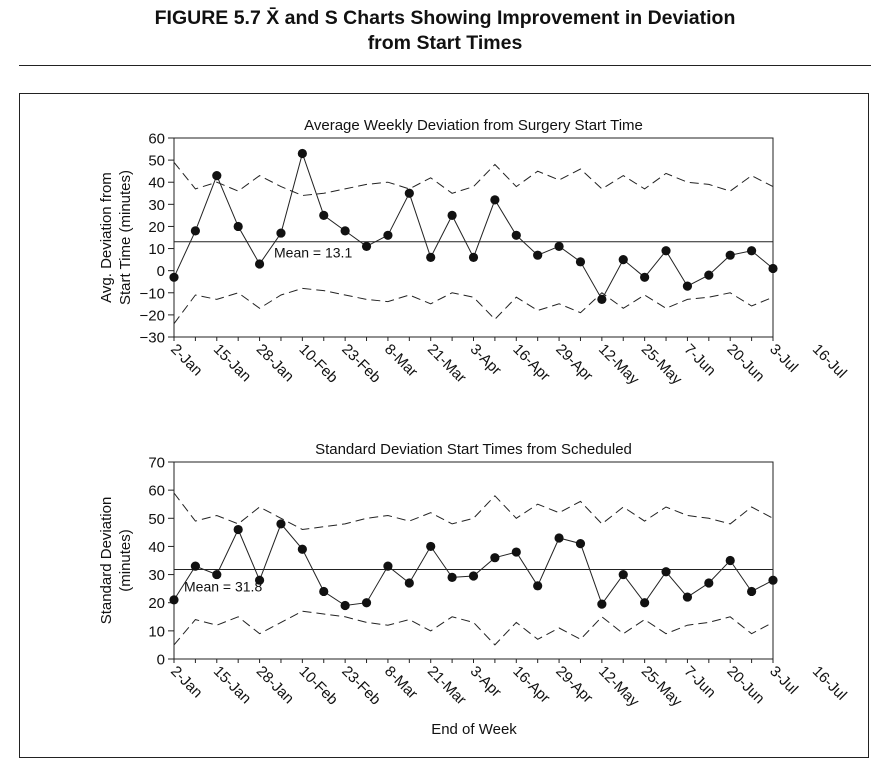 The height and width of the screenshot is (779, 890). I want to click on x-tick-label: 25-May, so click(662, 687).